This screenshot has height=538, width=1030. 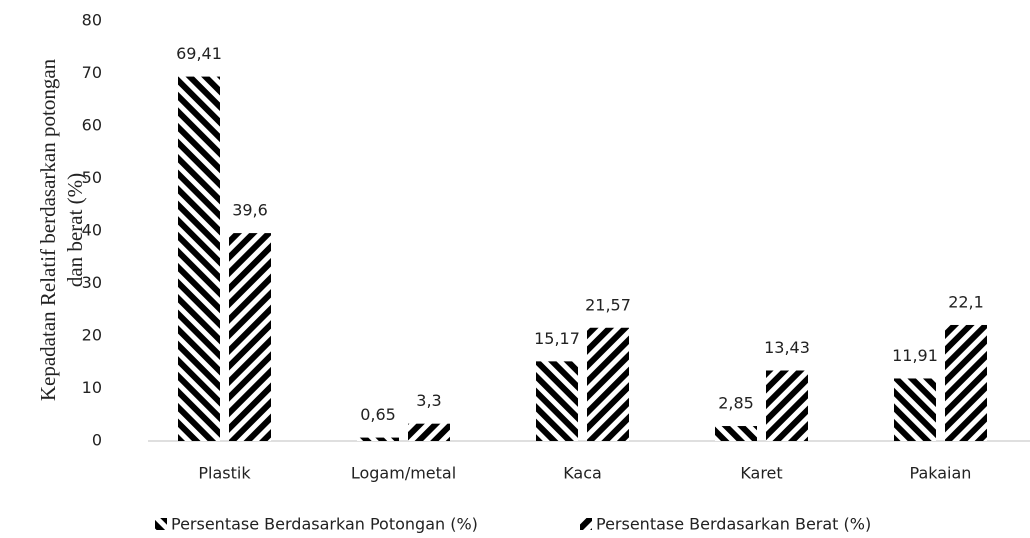 I want to click on legend-label: Persentase Berdasarkan Potongan (%), so click(x=324, y=524).